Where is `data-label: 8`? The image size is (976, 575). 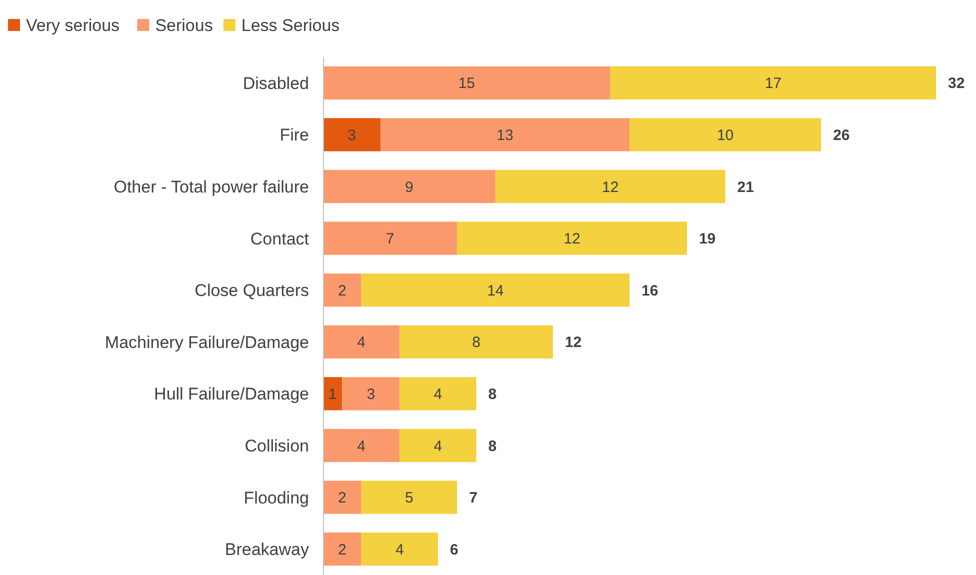 data-label: 8 is located at coordinates (476, 343).